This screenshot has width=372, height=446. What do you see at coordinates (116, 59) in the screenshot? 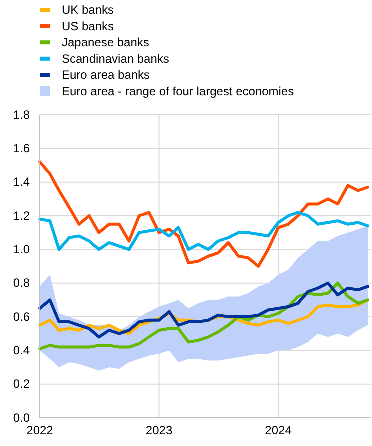
I see `legend-label: Scandinavian banks` at bounding box center [116, 59].